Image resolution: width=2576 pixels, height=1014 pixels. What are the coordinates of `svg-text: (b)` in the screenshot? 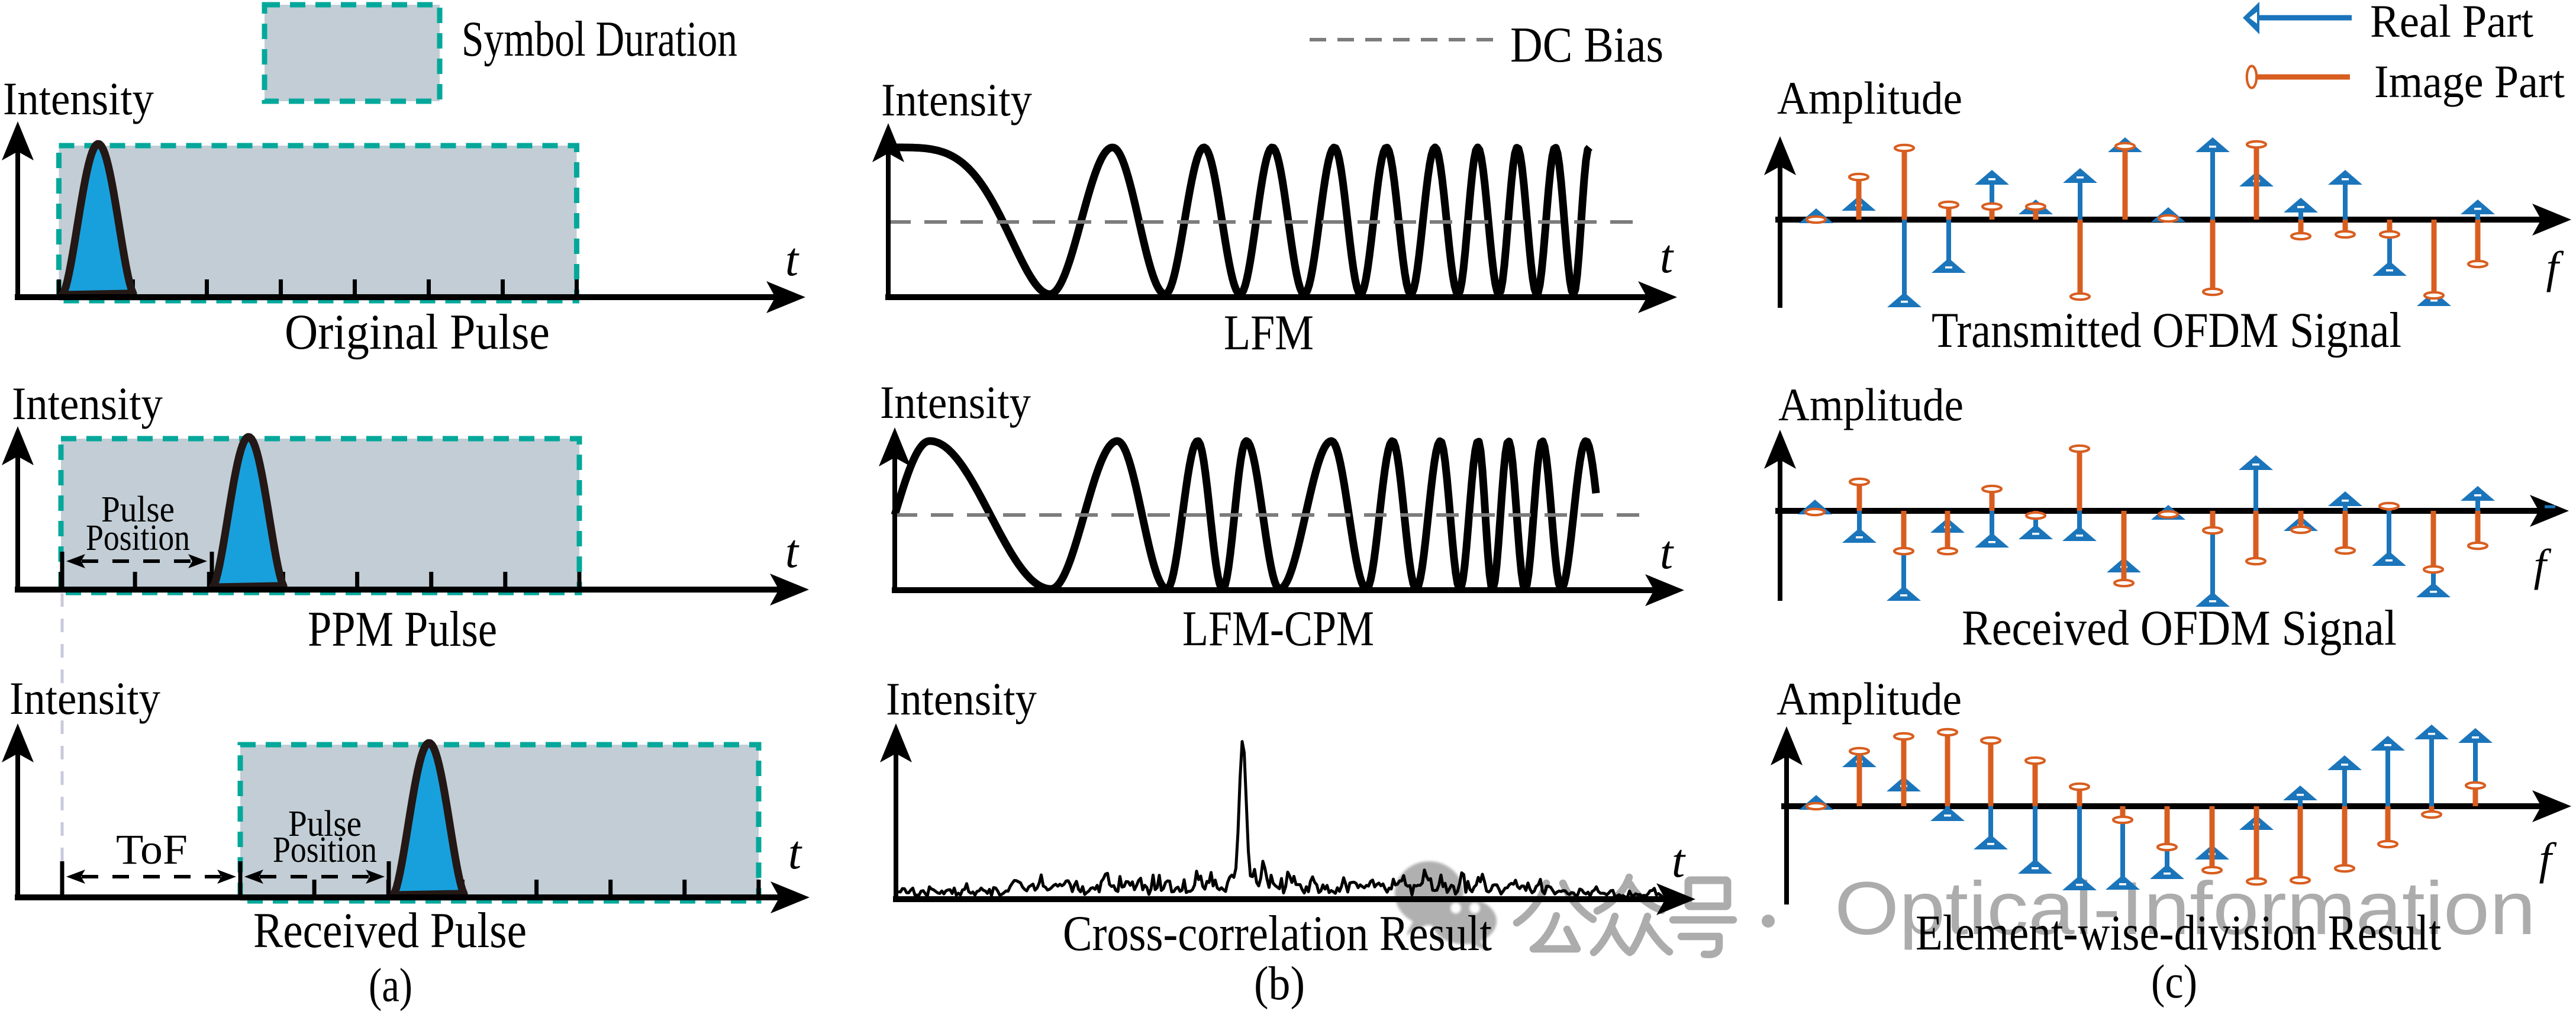 It's located at (1279, 984).